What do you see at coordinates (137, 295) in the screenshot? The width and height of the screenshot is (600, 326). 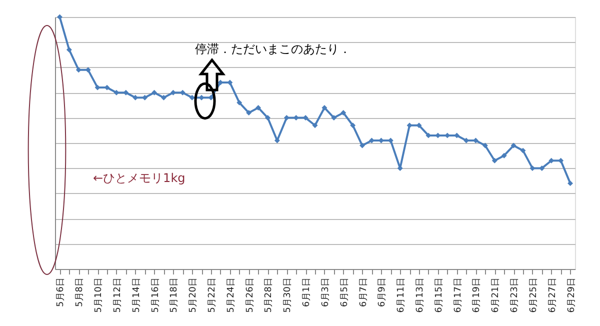 I see `x-tick-label: 5月14日` at bounding box center [137, 295].